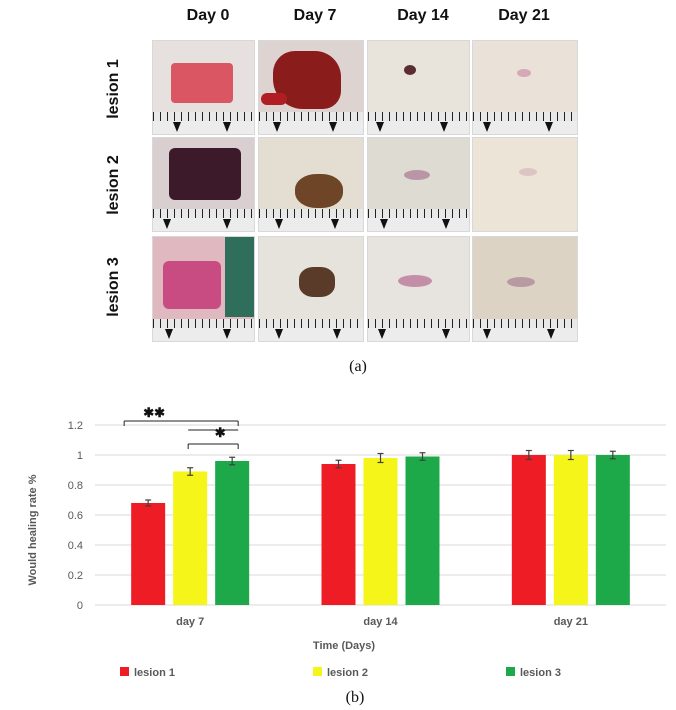 The height and width of the screenshot is (710, 676). I want to click on caption-b: (b), so click(355, 697).